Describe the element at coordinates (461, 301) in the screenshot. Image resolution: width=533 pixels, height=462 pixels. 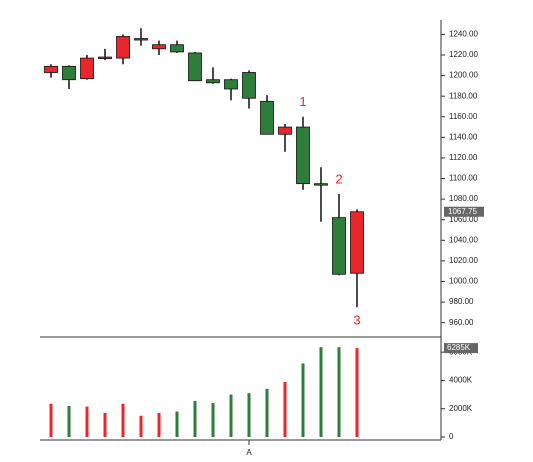
I see `y-tick-label: 980.00` at that location.